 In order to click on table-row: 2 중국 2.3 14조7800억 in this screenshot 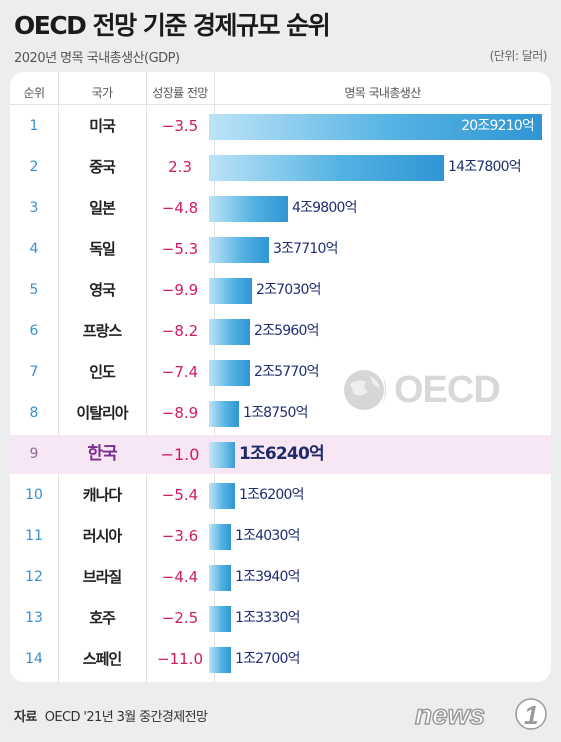, I will do `click(280, 167)`.